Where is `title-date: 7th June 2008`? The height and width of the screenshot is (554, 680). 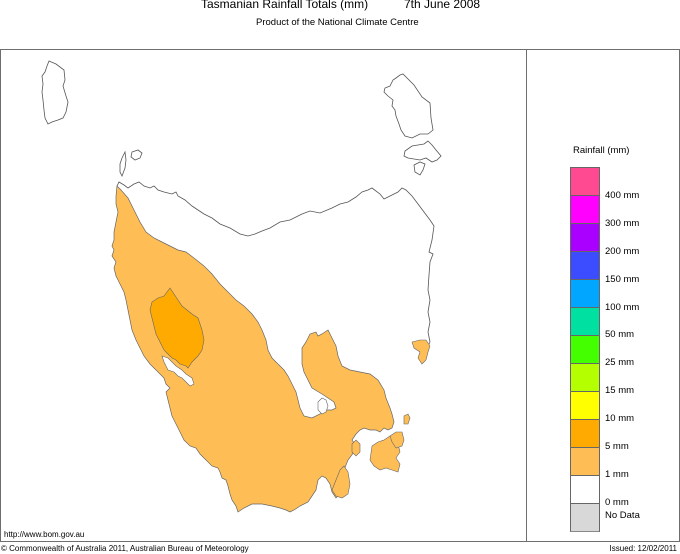 title-date: 7th June 2008 is located at coordinates (442, 5).